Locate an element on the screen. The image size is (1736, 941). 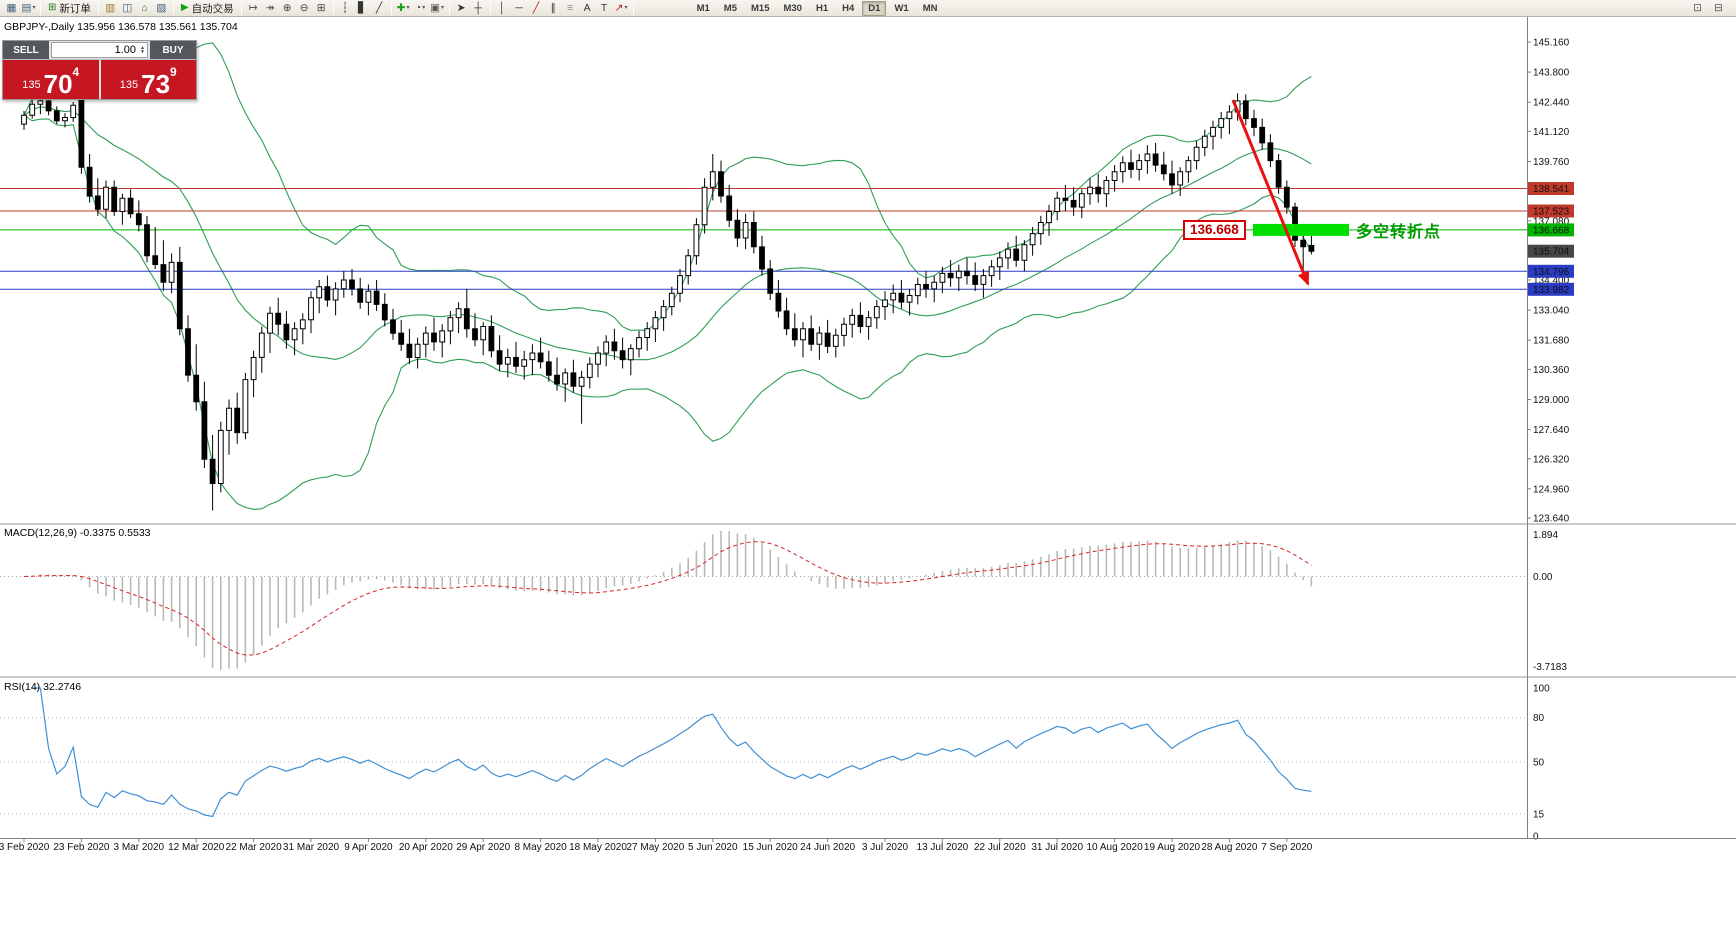
text-label-icon: T is located at coordinates (604, 8).